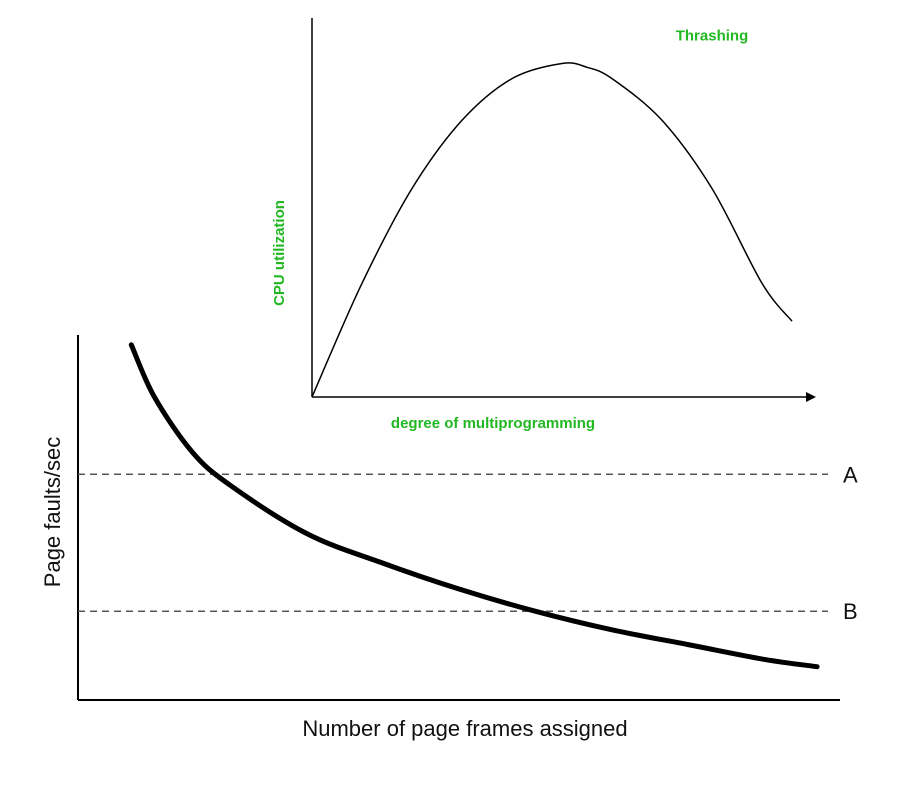 The width and height of the screenshot is (900, 800). I want to click on threshold-label-a: A, so click(850, 474).